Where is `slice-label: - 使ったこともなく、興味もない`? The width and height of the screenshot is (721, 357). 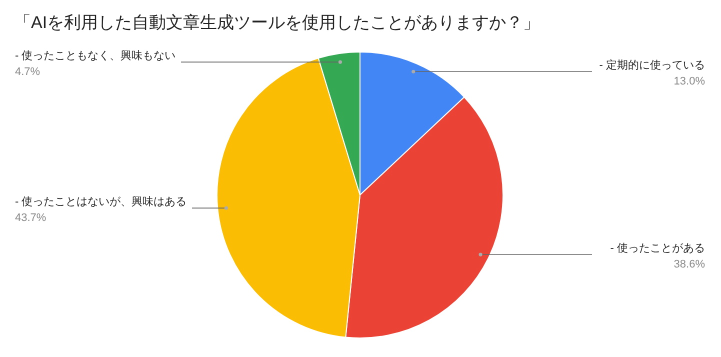 slice-label: - 使ったこともなく、興味もない is located at coordinates (95, 55).